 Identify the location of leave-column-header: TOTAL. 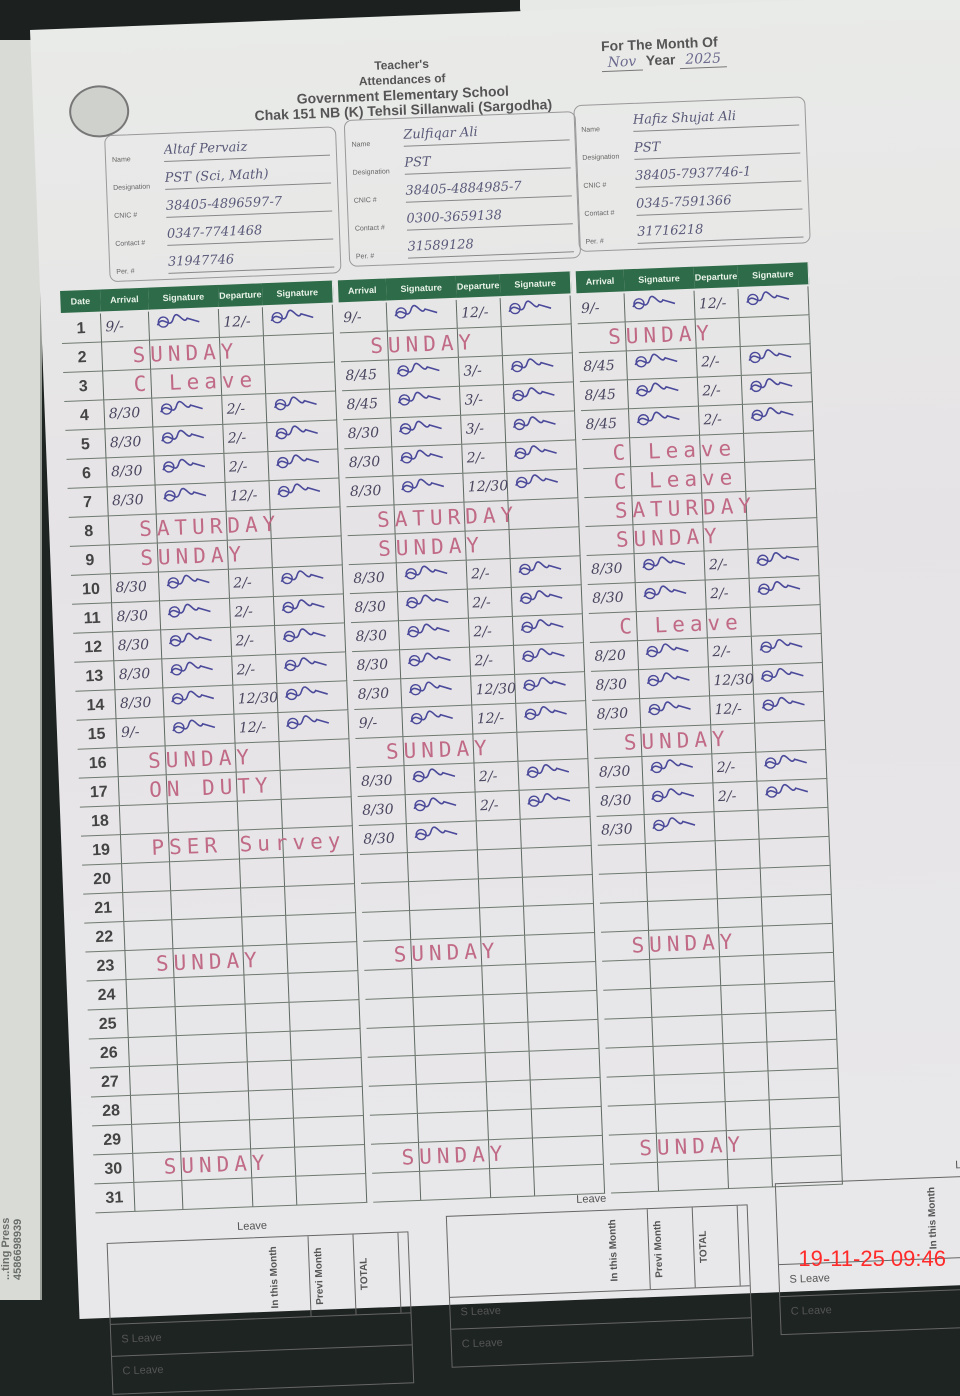
(718, 1246).